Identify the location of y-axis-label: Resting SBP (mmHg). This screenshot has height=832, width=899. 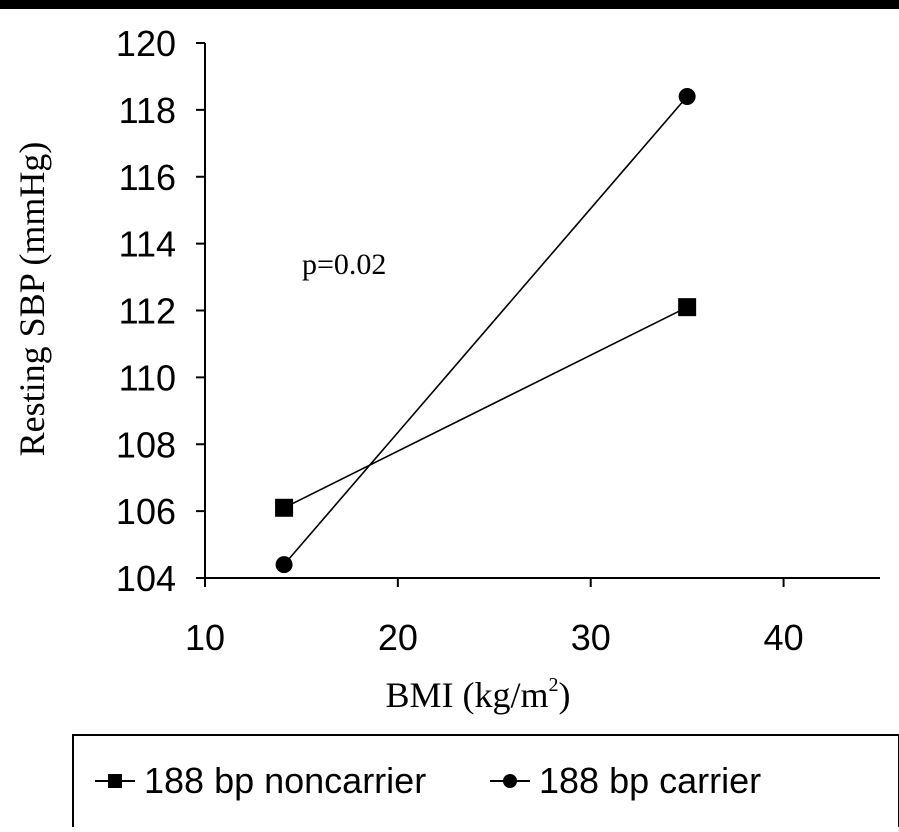
(32, 299).